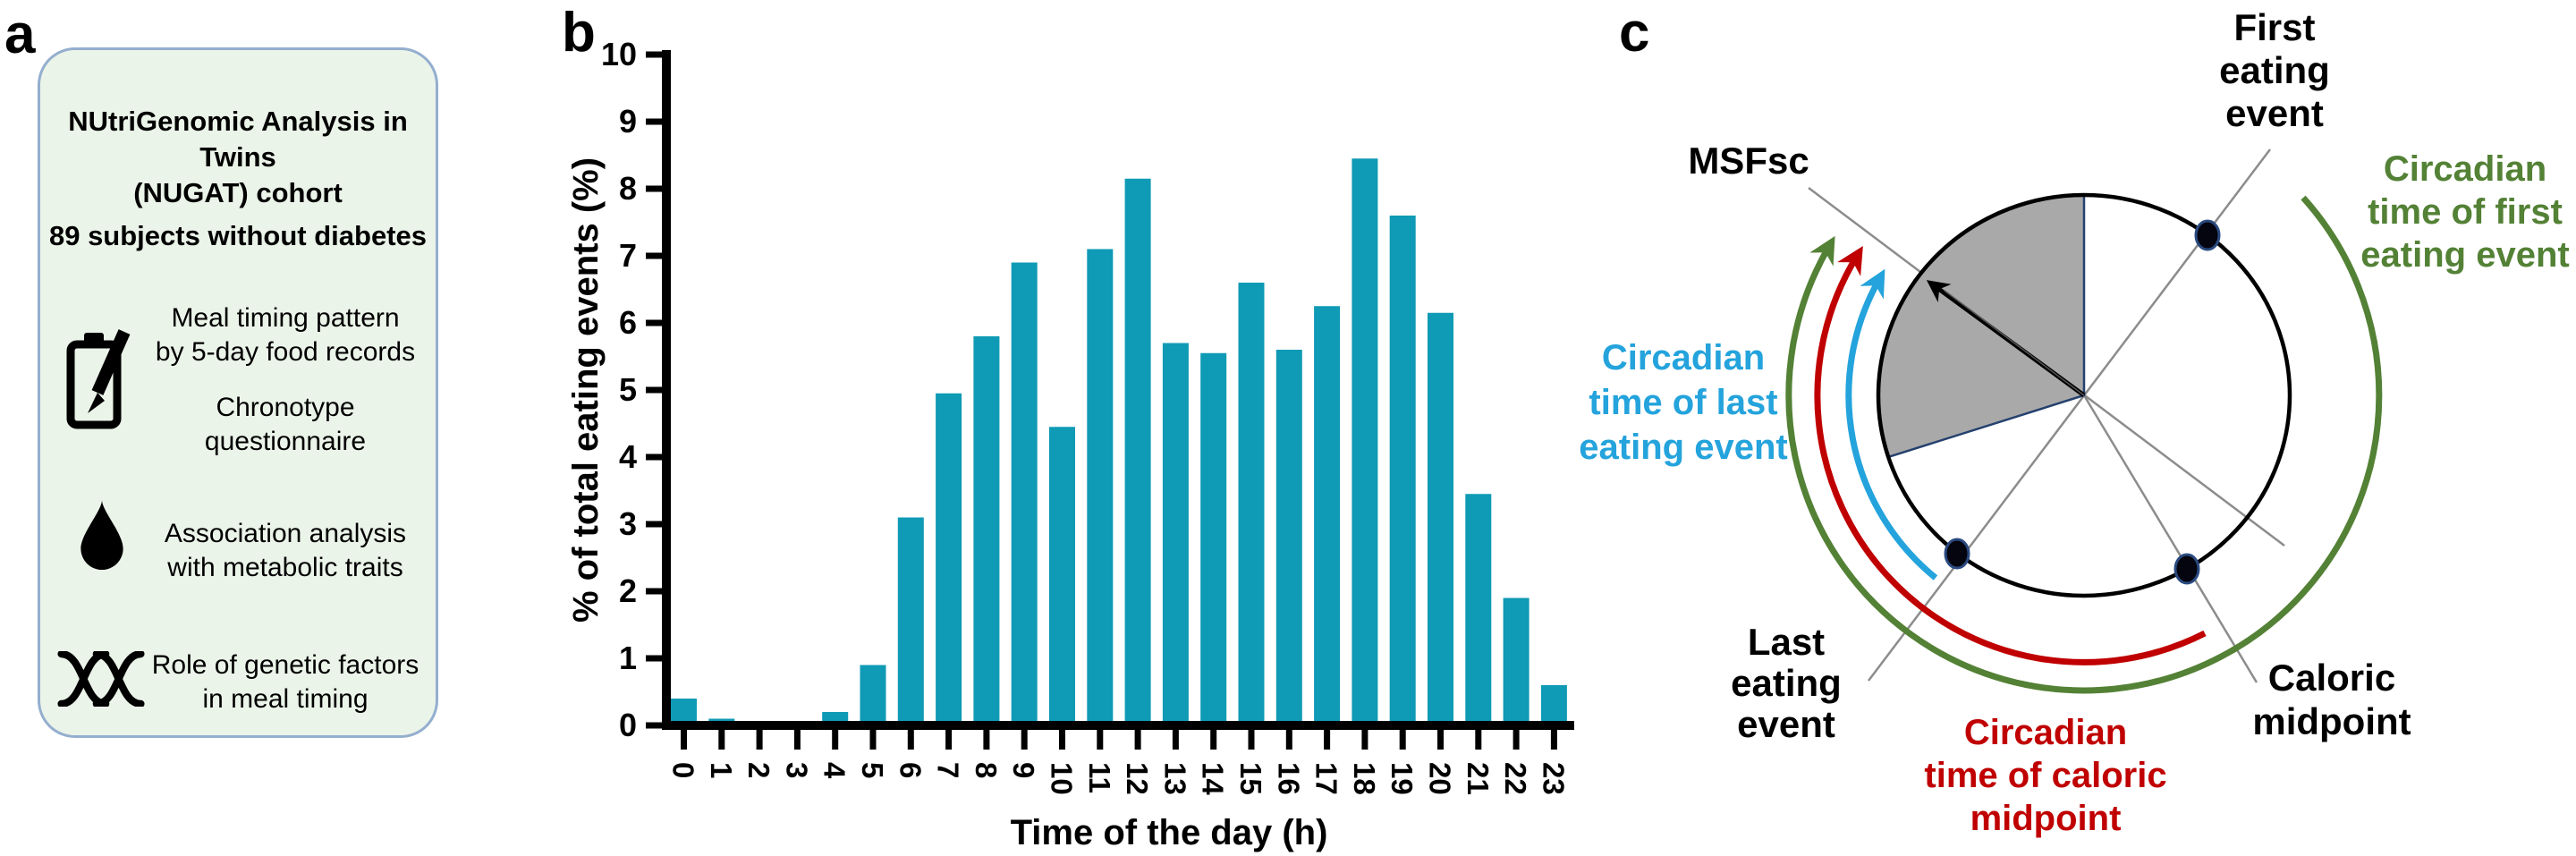 This screenshot has width=2576, height=856. I want to click on y-tick-label: 2, so click(628, 590).